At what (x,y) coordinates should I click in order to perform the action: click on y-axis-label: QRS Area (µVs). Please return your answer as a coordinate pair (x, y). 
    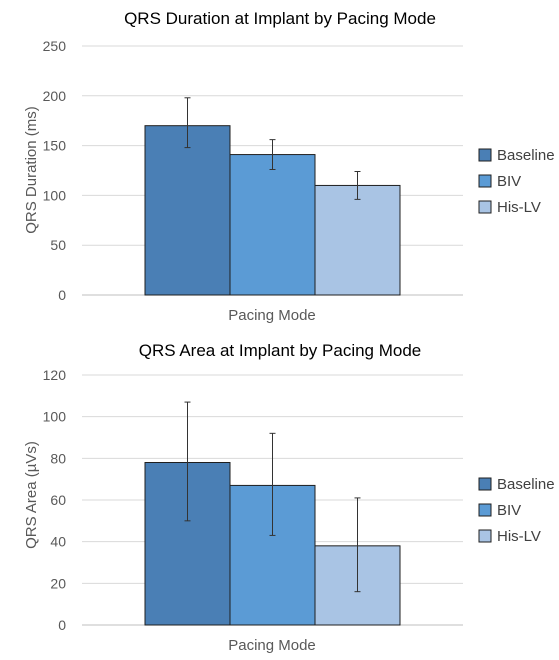
    Looking at the image, I should click on (31, 495).